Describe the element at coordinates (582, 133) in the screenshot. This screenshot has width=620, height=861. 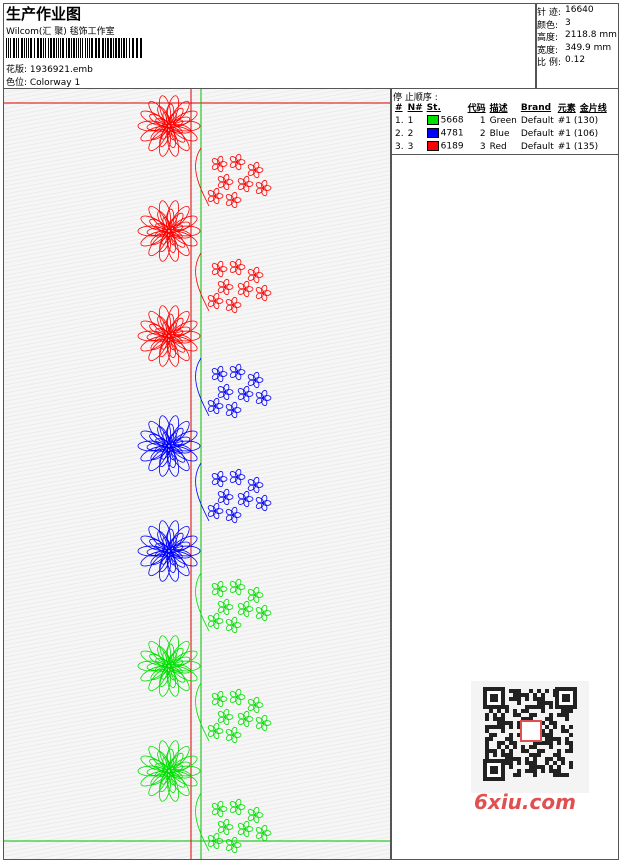
I see `table-cell: #1 (106)` at that location.